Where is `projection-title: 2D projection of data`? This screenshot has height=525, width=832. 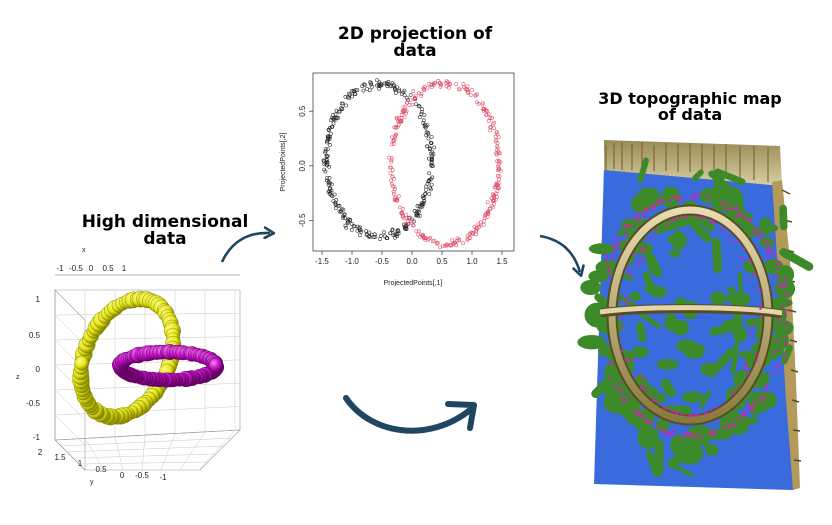 projection-title: 2D projection of data is located at coordinates (415, 43).